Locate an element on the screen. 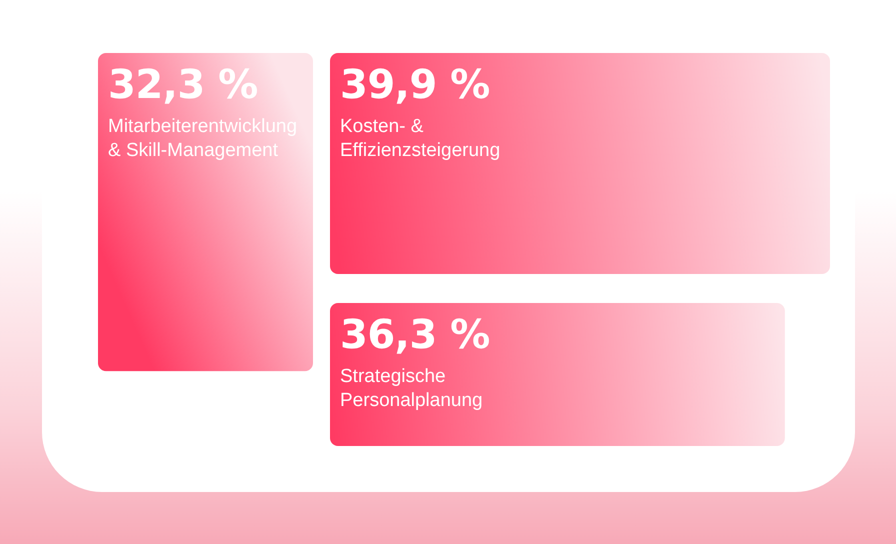 This screenshot has width=896, height=544. data-label: 32,3 % is located at coordinates (183, 85).